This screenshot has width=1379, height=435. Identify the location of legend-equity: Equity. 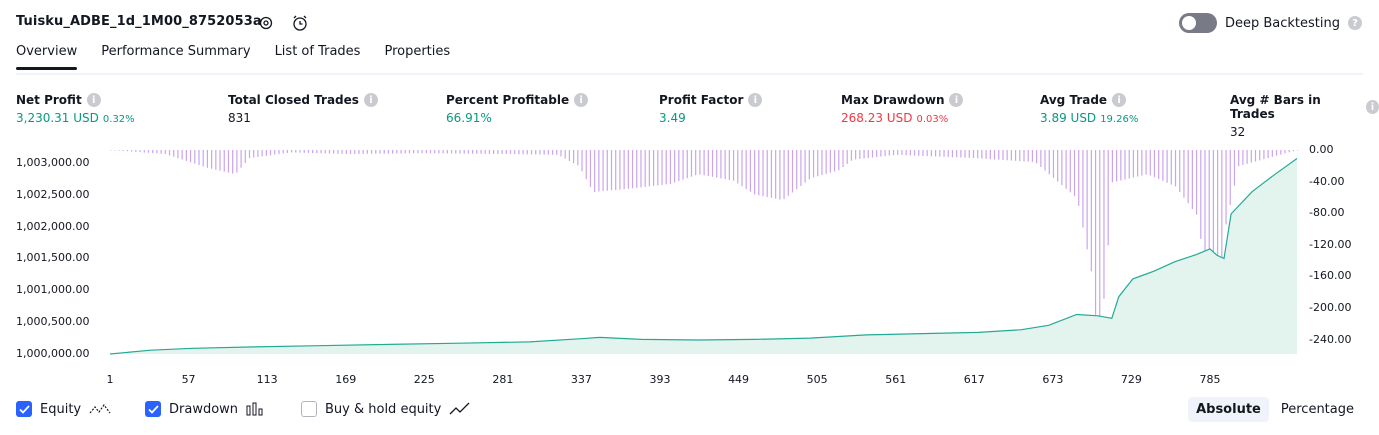
(63, 409).